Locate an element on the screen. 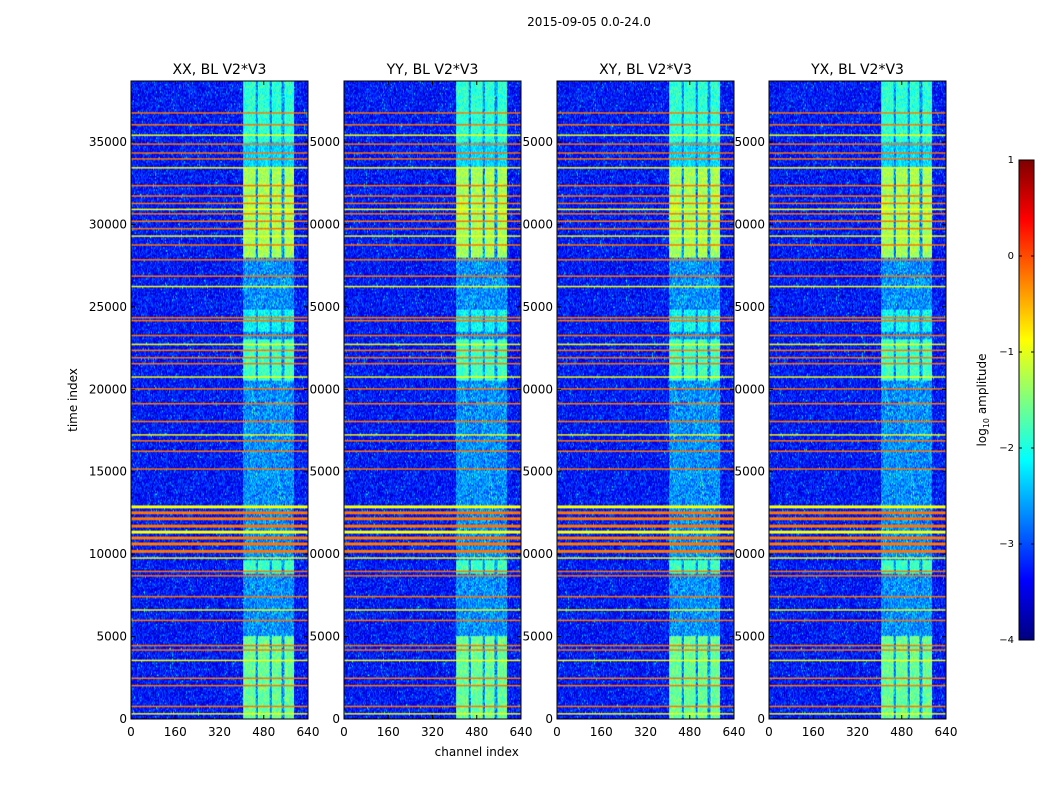 The image size is (1050, 800). panel-title: YX, BL V2*V3 is located at coordinates (857, 70).